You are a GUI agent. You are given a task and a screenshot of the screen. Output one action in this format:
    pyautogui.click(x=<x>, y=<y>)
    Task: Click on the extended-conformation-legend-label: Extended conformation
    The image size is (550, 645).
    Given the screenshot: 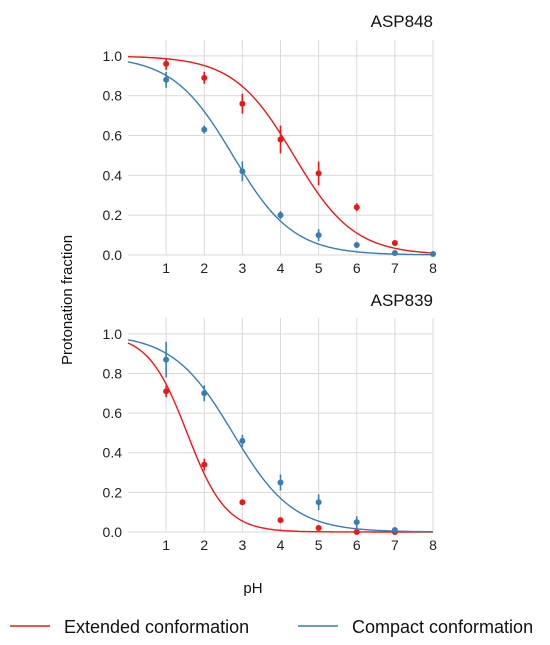 What is the action you would take?
    pyautogui.click(x=156, y=627)
    